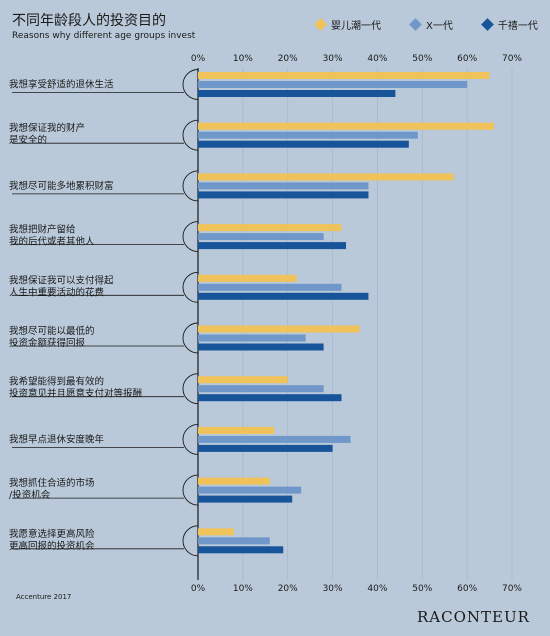 Image resolution: width=550 pixels, height=636 pixels. Describe the element at coordinates (61, 280) in the screenshot. I see `category-label: 我想保证我可以支付得起` at that location.